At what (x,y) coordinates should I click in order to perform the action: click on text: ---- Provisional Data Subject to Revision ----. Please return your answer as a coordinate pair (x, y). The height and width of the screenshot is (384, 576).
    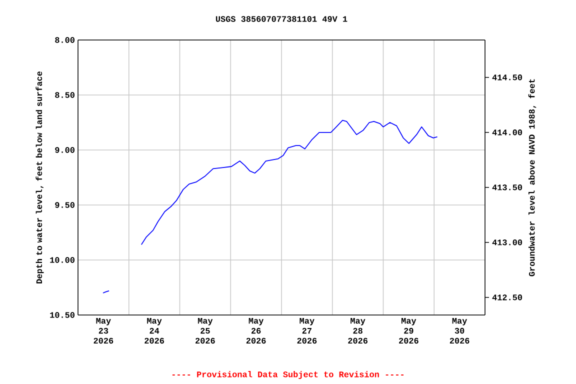
    Looking at the image, I should click on (288, 375).